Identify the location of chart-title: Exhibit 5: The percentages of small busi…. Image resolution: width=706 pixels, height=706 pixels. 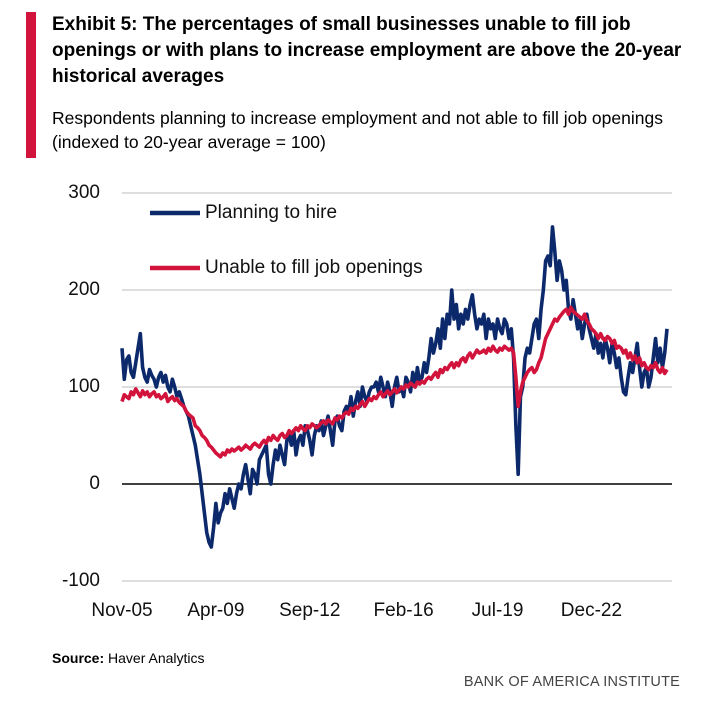
(367, 50).